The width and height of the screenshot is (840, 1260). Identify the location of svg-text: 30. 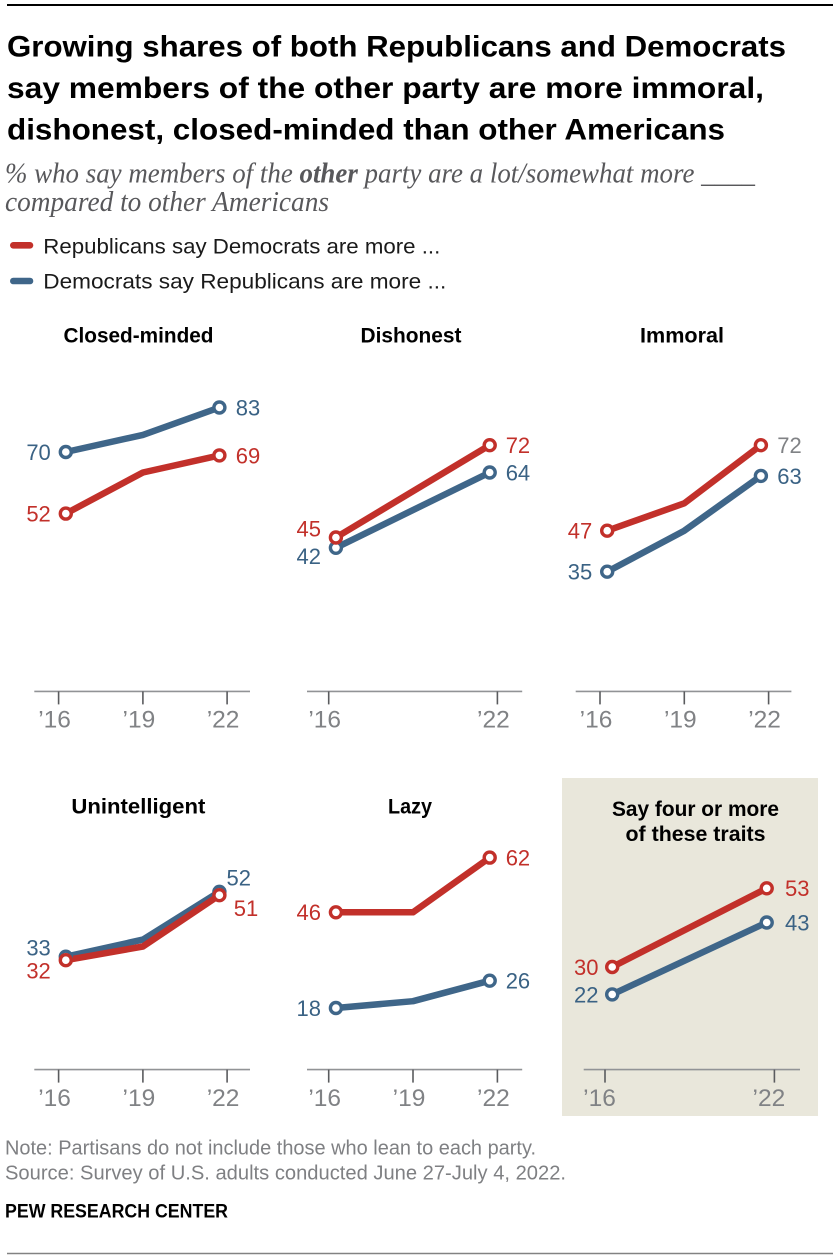
(586, 967).